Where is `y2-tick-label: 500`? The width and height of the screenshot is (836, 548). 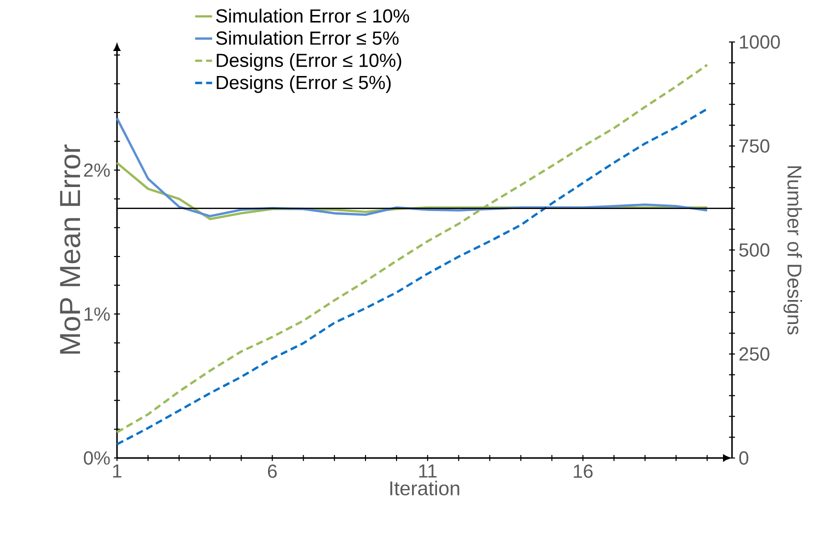
y2-tick-label: 500 is located at coordinates (754, 250).